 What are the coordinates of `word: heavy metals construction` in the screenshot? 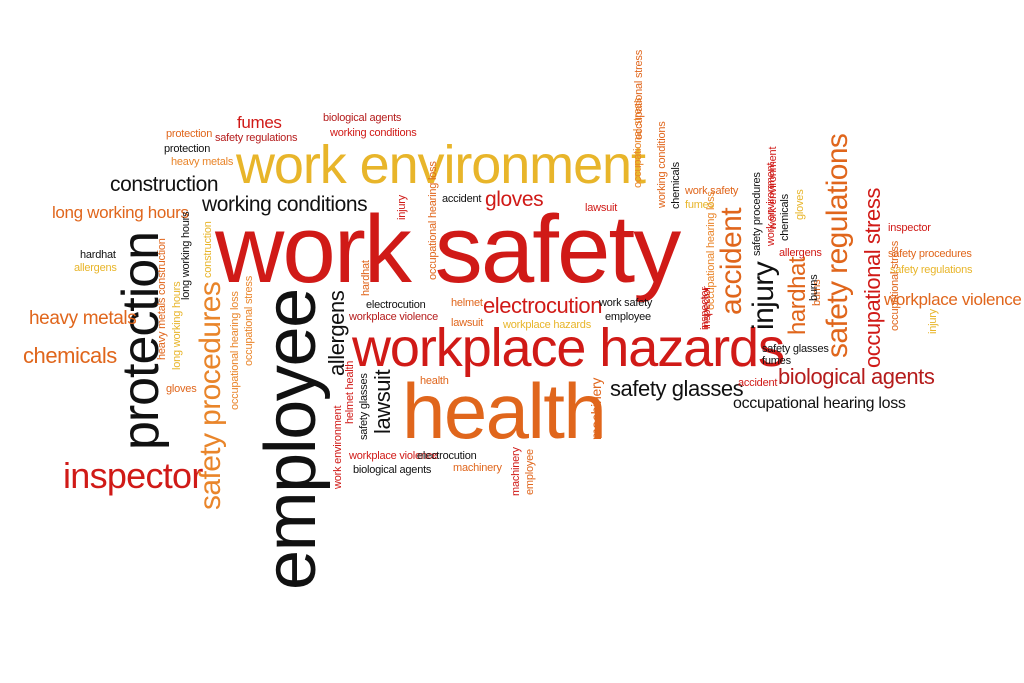 It's located at (162, 299).